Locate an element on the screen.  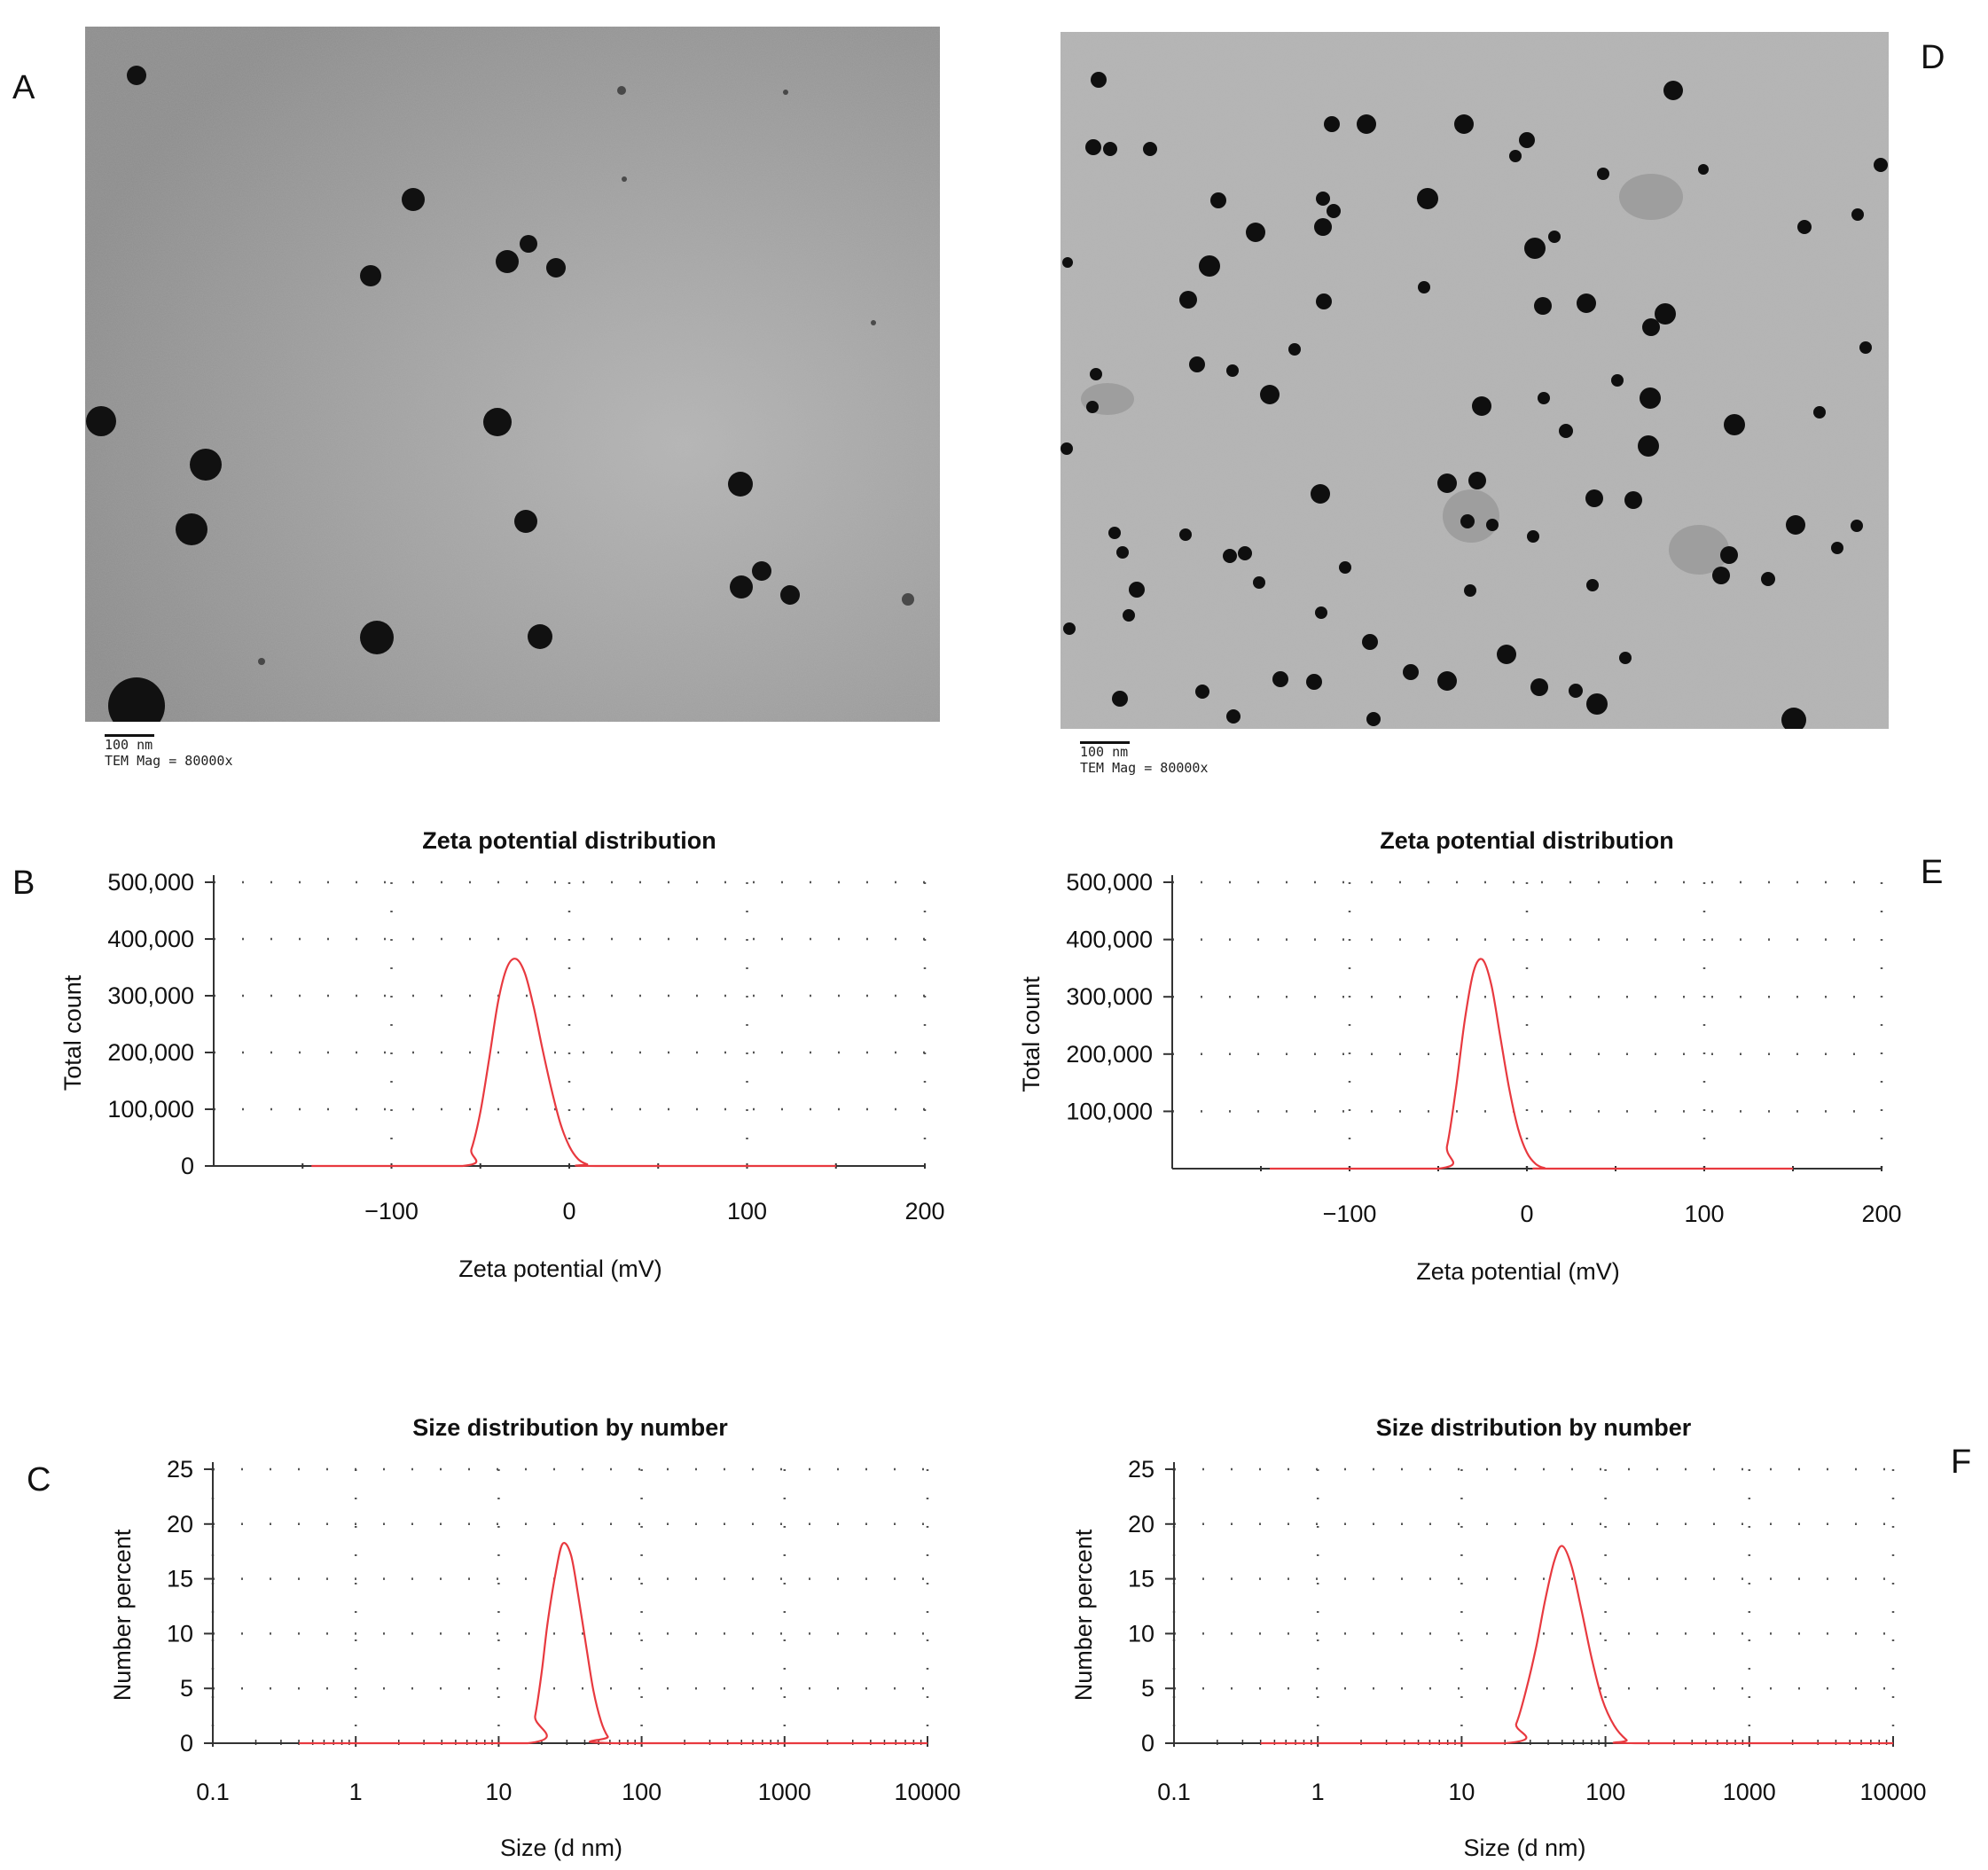
panel-label-d: D is located at coordinates (1933, 57).